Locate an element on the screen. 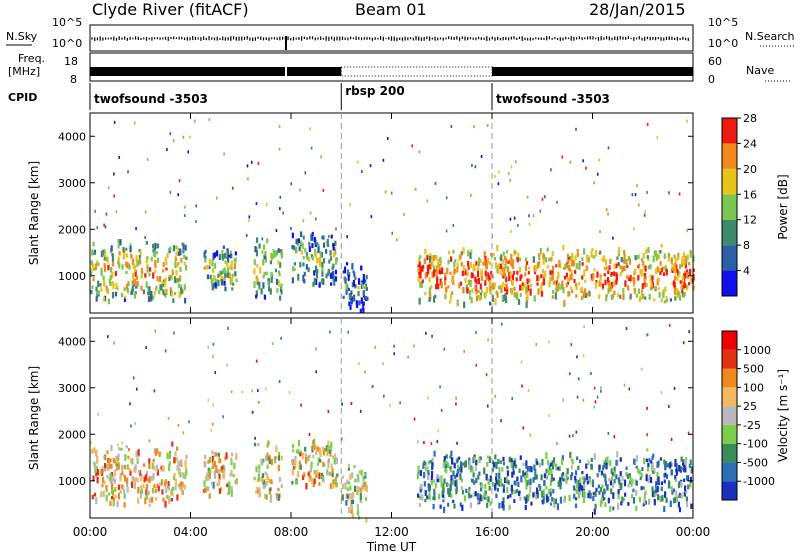 This screenshot has height=554, width=800. colorbar-band is located at coordinates (729, 340).